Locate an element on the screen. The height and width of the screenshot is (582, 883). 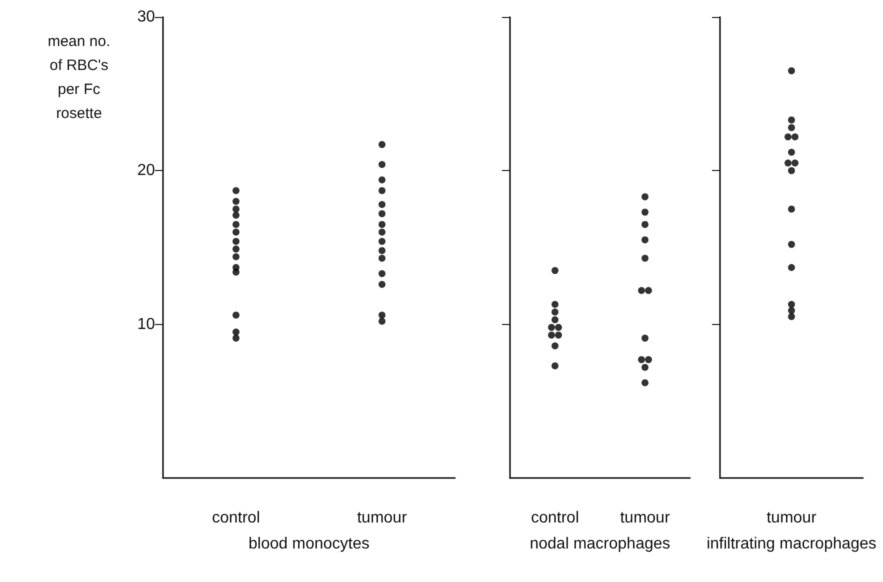
x-axis-title: blood monocytes is located at coordinates (309, 544).